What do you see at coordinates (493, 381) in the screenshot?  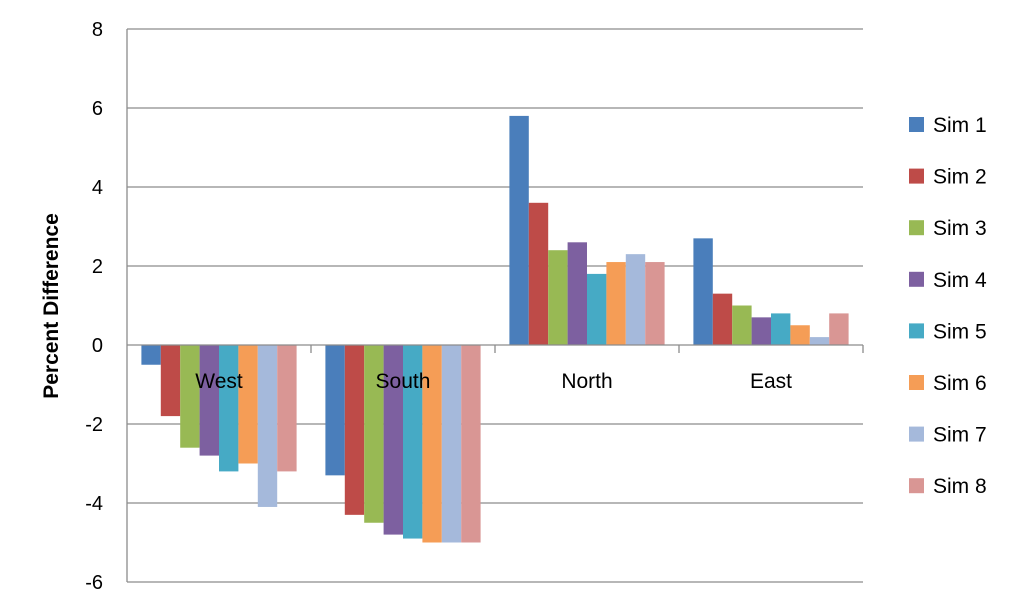 I see `category-labels: West South North East` at bounding box center [493, 381].